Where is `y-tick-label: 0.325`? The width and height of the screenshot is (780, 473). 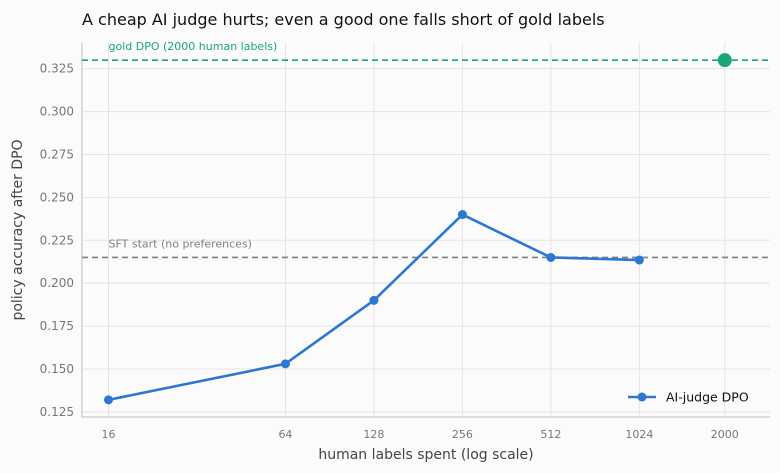 y-tick-label: 0.325 is located at coordinates (57, 69).